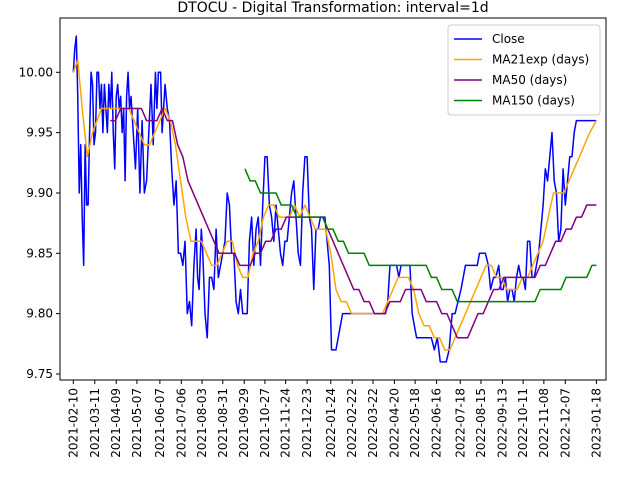  I want to click on x-tick-label: 2021-04-09, so click(116, 423).